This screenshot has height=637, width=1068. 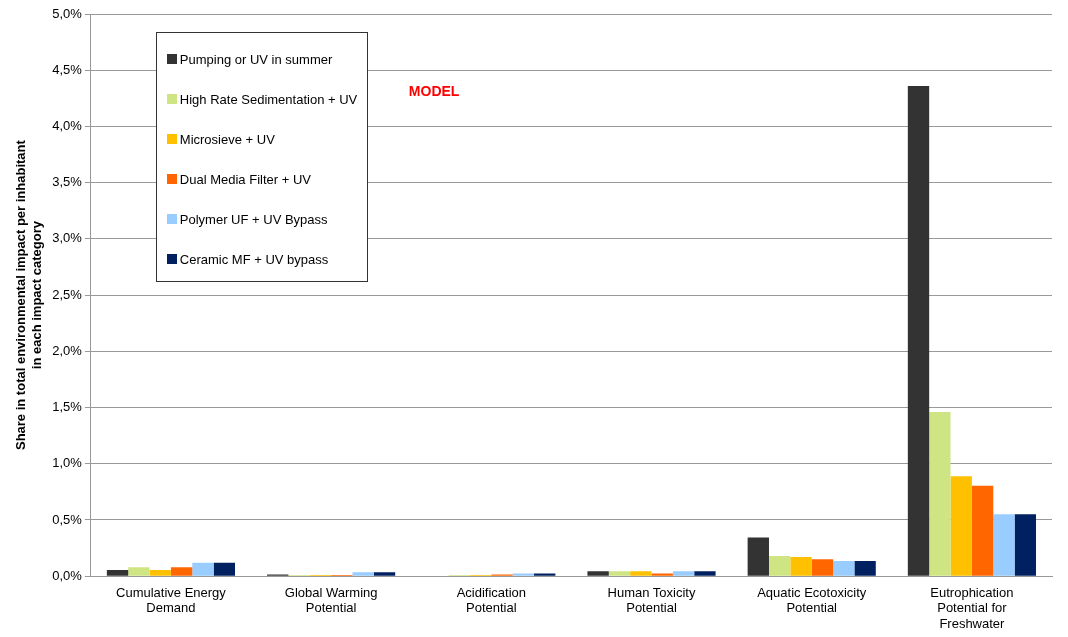 I want to click on y-tick-label: 0,5%, so click(x=67, y=519).